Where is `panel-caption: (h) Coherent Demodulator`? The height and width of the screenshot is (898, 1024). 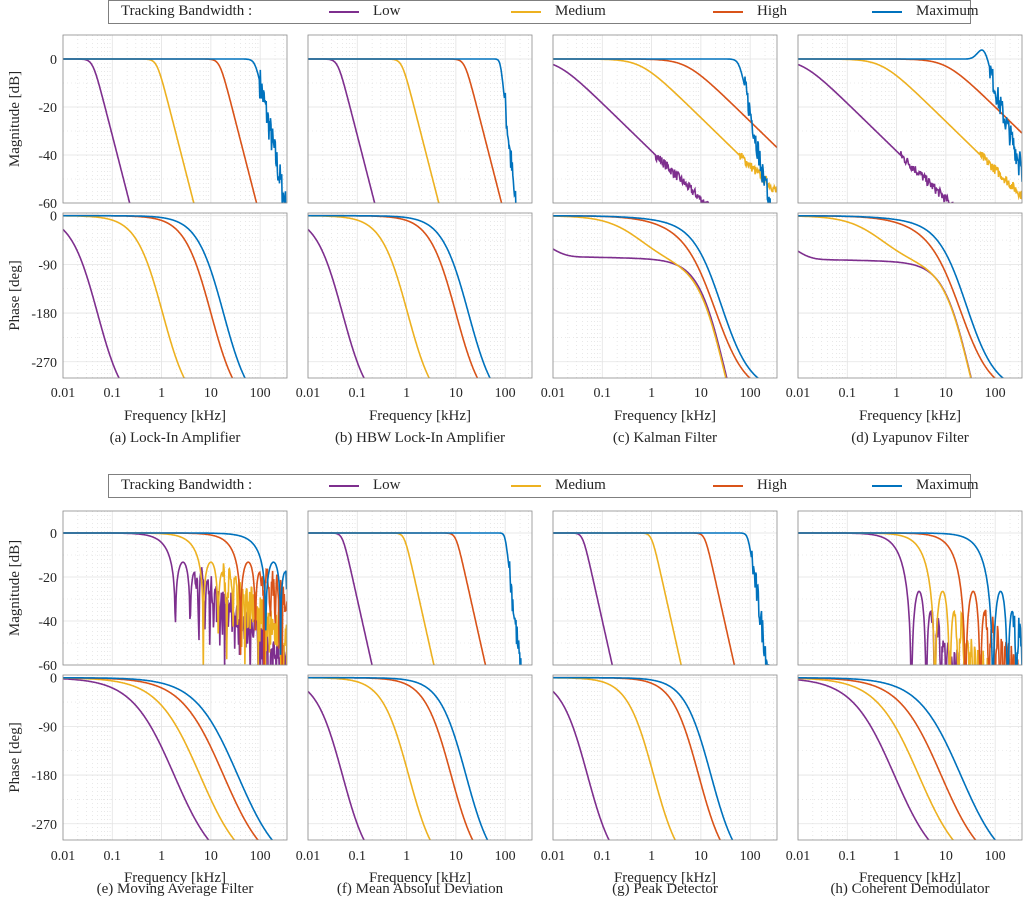 panel-caption: (h) Coherent Demodulator is located at coordinates (909, 889).